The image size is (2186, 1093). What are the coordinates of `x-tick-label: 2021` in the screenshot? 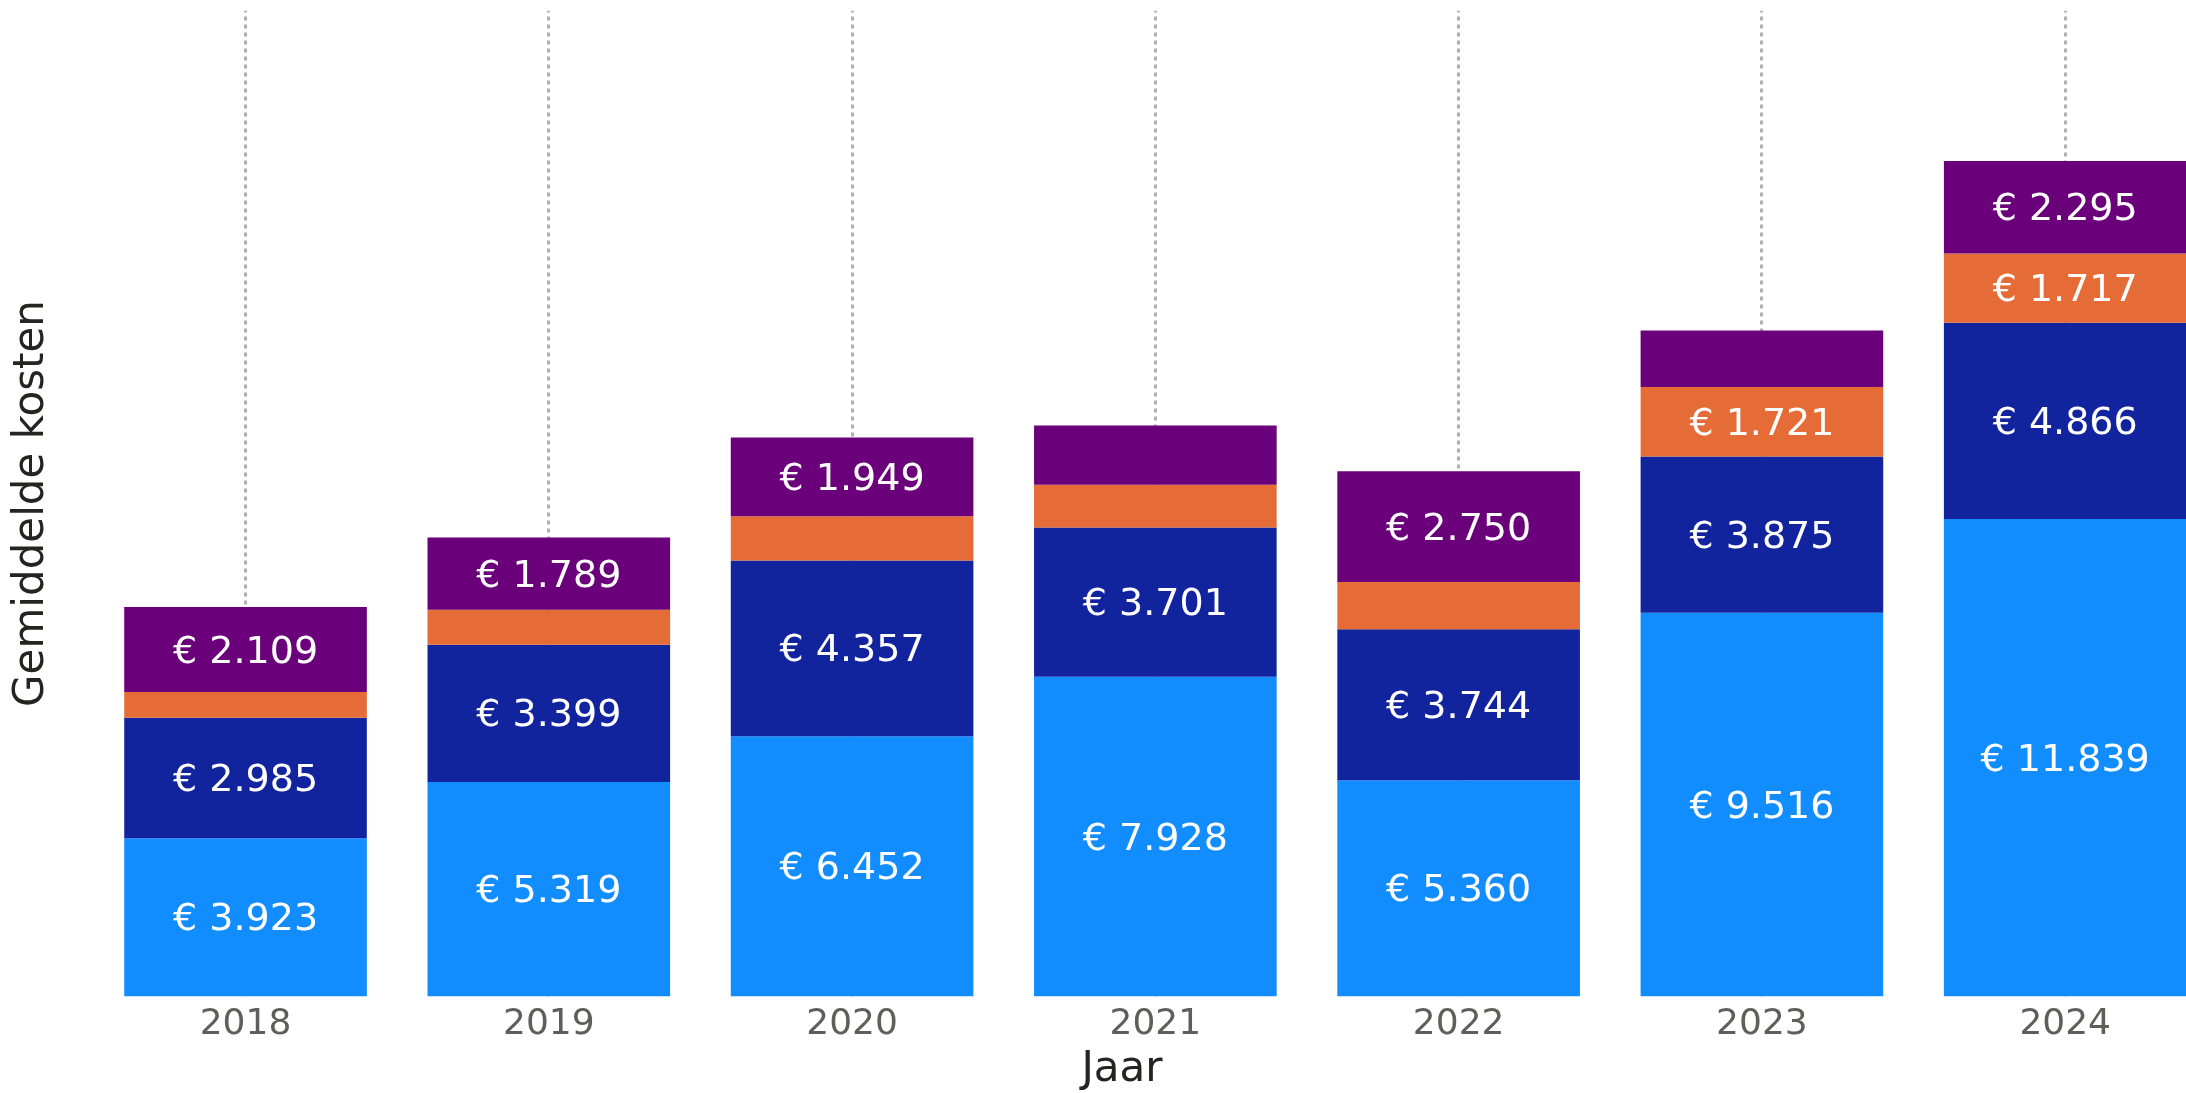 It's located at (1155, 1021).